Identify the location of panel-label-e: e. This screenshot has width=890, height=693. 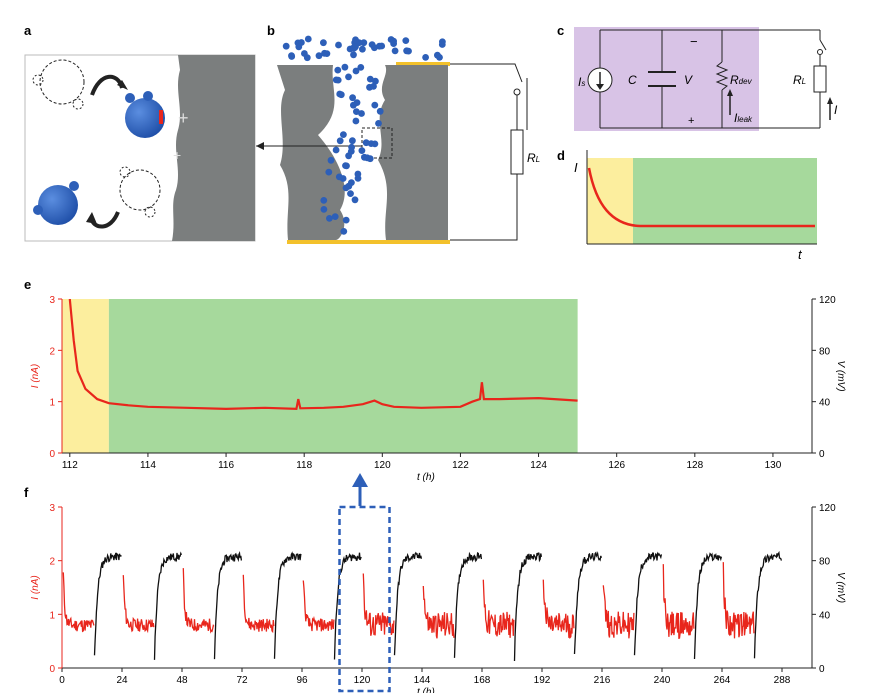
(27, 284).